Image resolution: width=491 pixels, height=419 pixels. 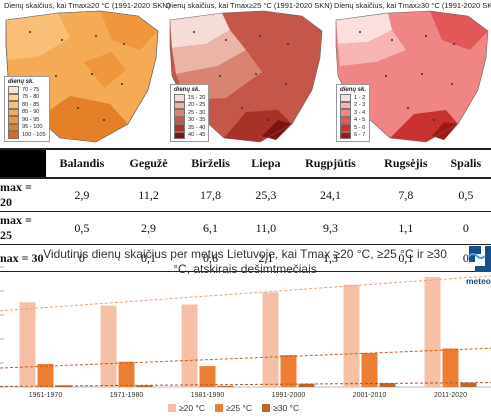 What do you see at coordinates (353, 128) in the screenshot?
I see `legend-row: 5 - 6` at bounding box center [353, 128].